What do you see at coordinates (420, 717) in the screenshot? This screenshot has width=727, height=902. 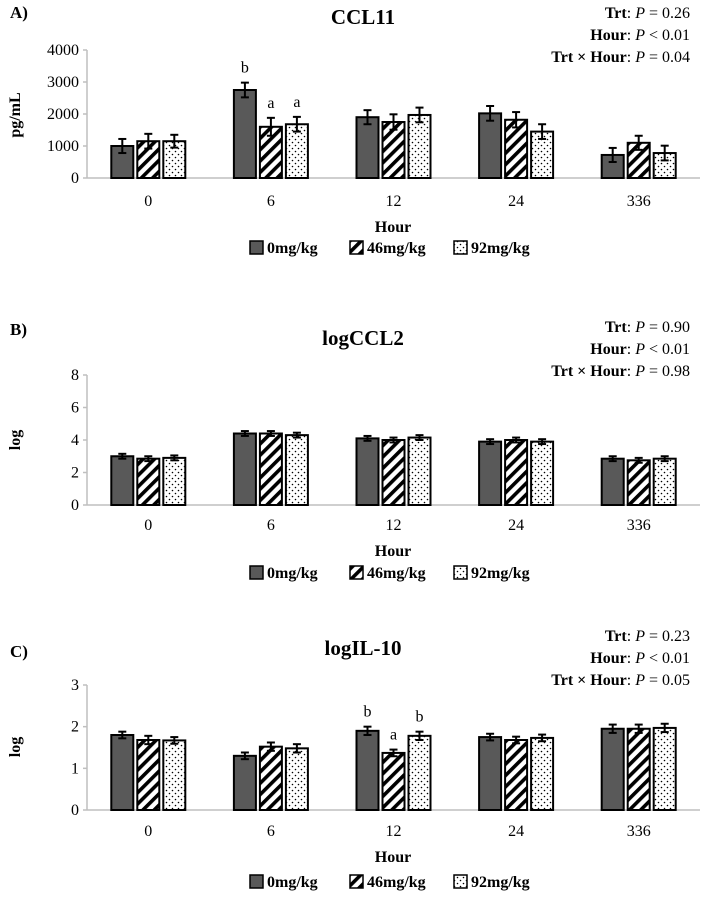 I see `significance-letter: b` at bounding box center [420, 717].